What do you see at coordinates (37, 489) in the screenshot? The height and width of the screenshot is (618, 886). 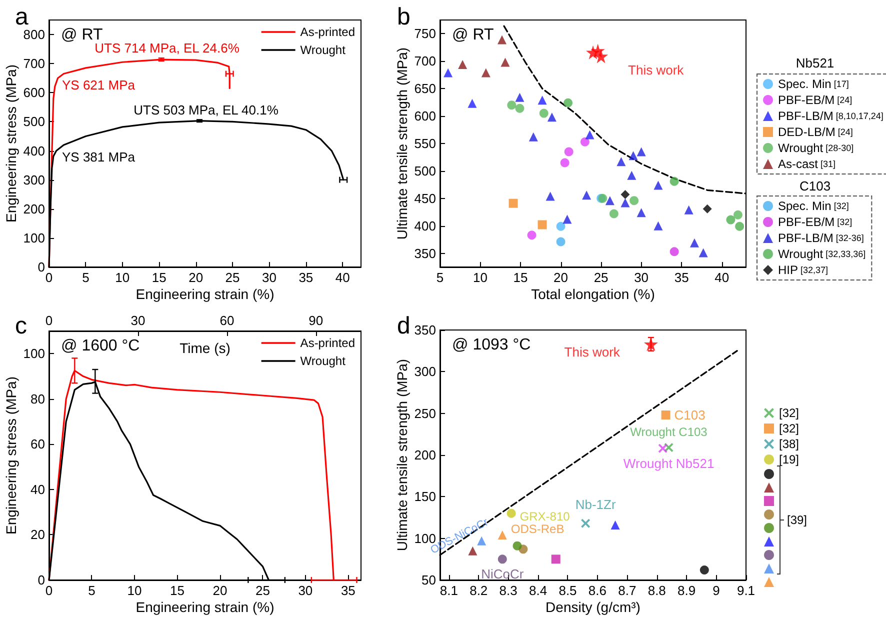 I see `y-tick-label: 40` at bounding box center [37, 489].